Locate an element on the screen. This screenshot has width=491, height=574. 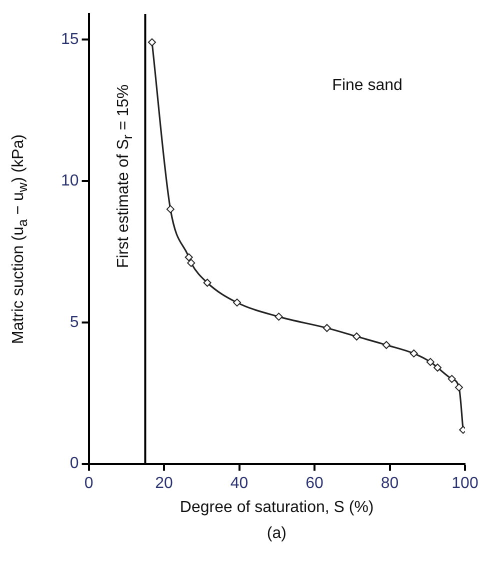
x-tick-label: 100 is located at coordinates (465, 483).